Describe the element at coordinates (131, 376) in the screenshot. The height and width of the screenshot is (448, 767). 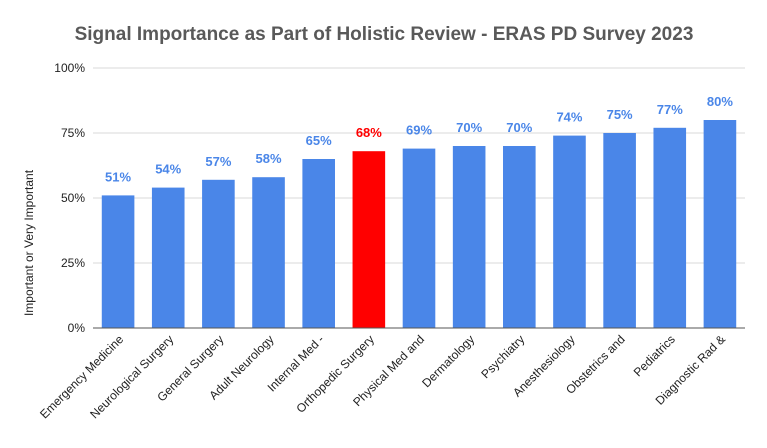
I see `x-tick-label: Neurological Surgery` at that location.